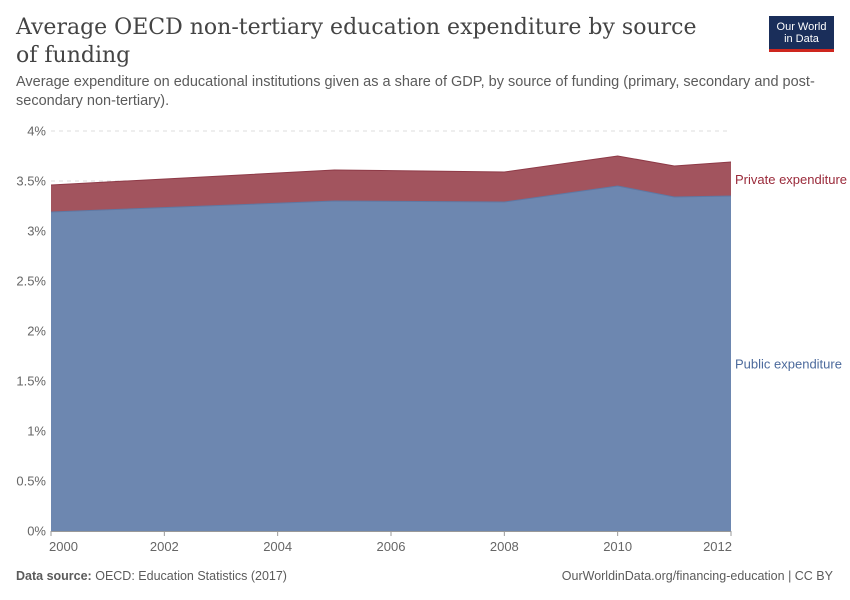 This screenshot has width=850, height=600. What do you see at coordinates (36, 531) in the screenshot?
I see `y-tick-label: 0%` at bounding box center [36, 531].